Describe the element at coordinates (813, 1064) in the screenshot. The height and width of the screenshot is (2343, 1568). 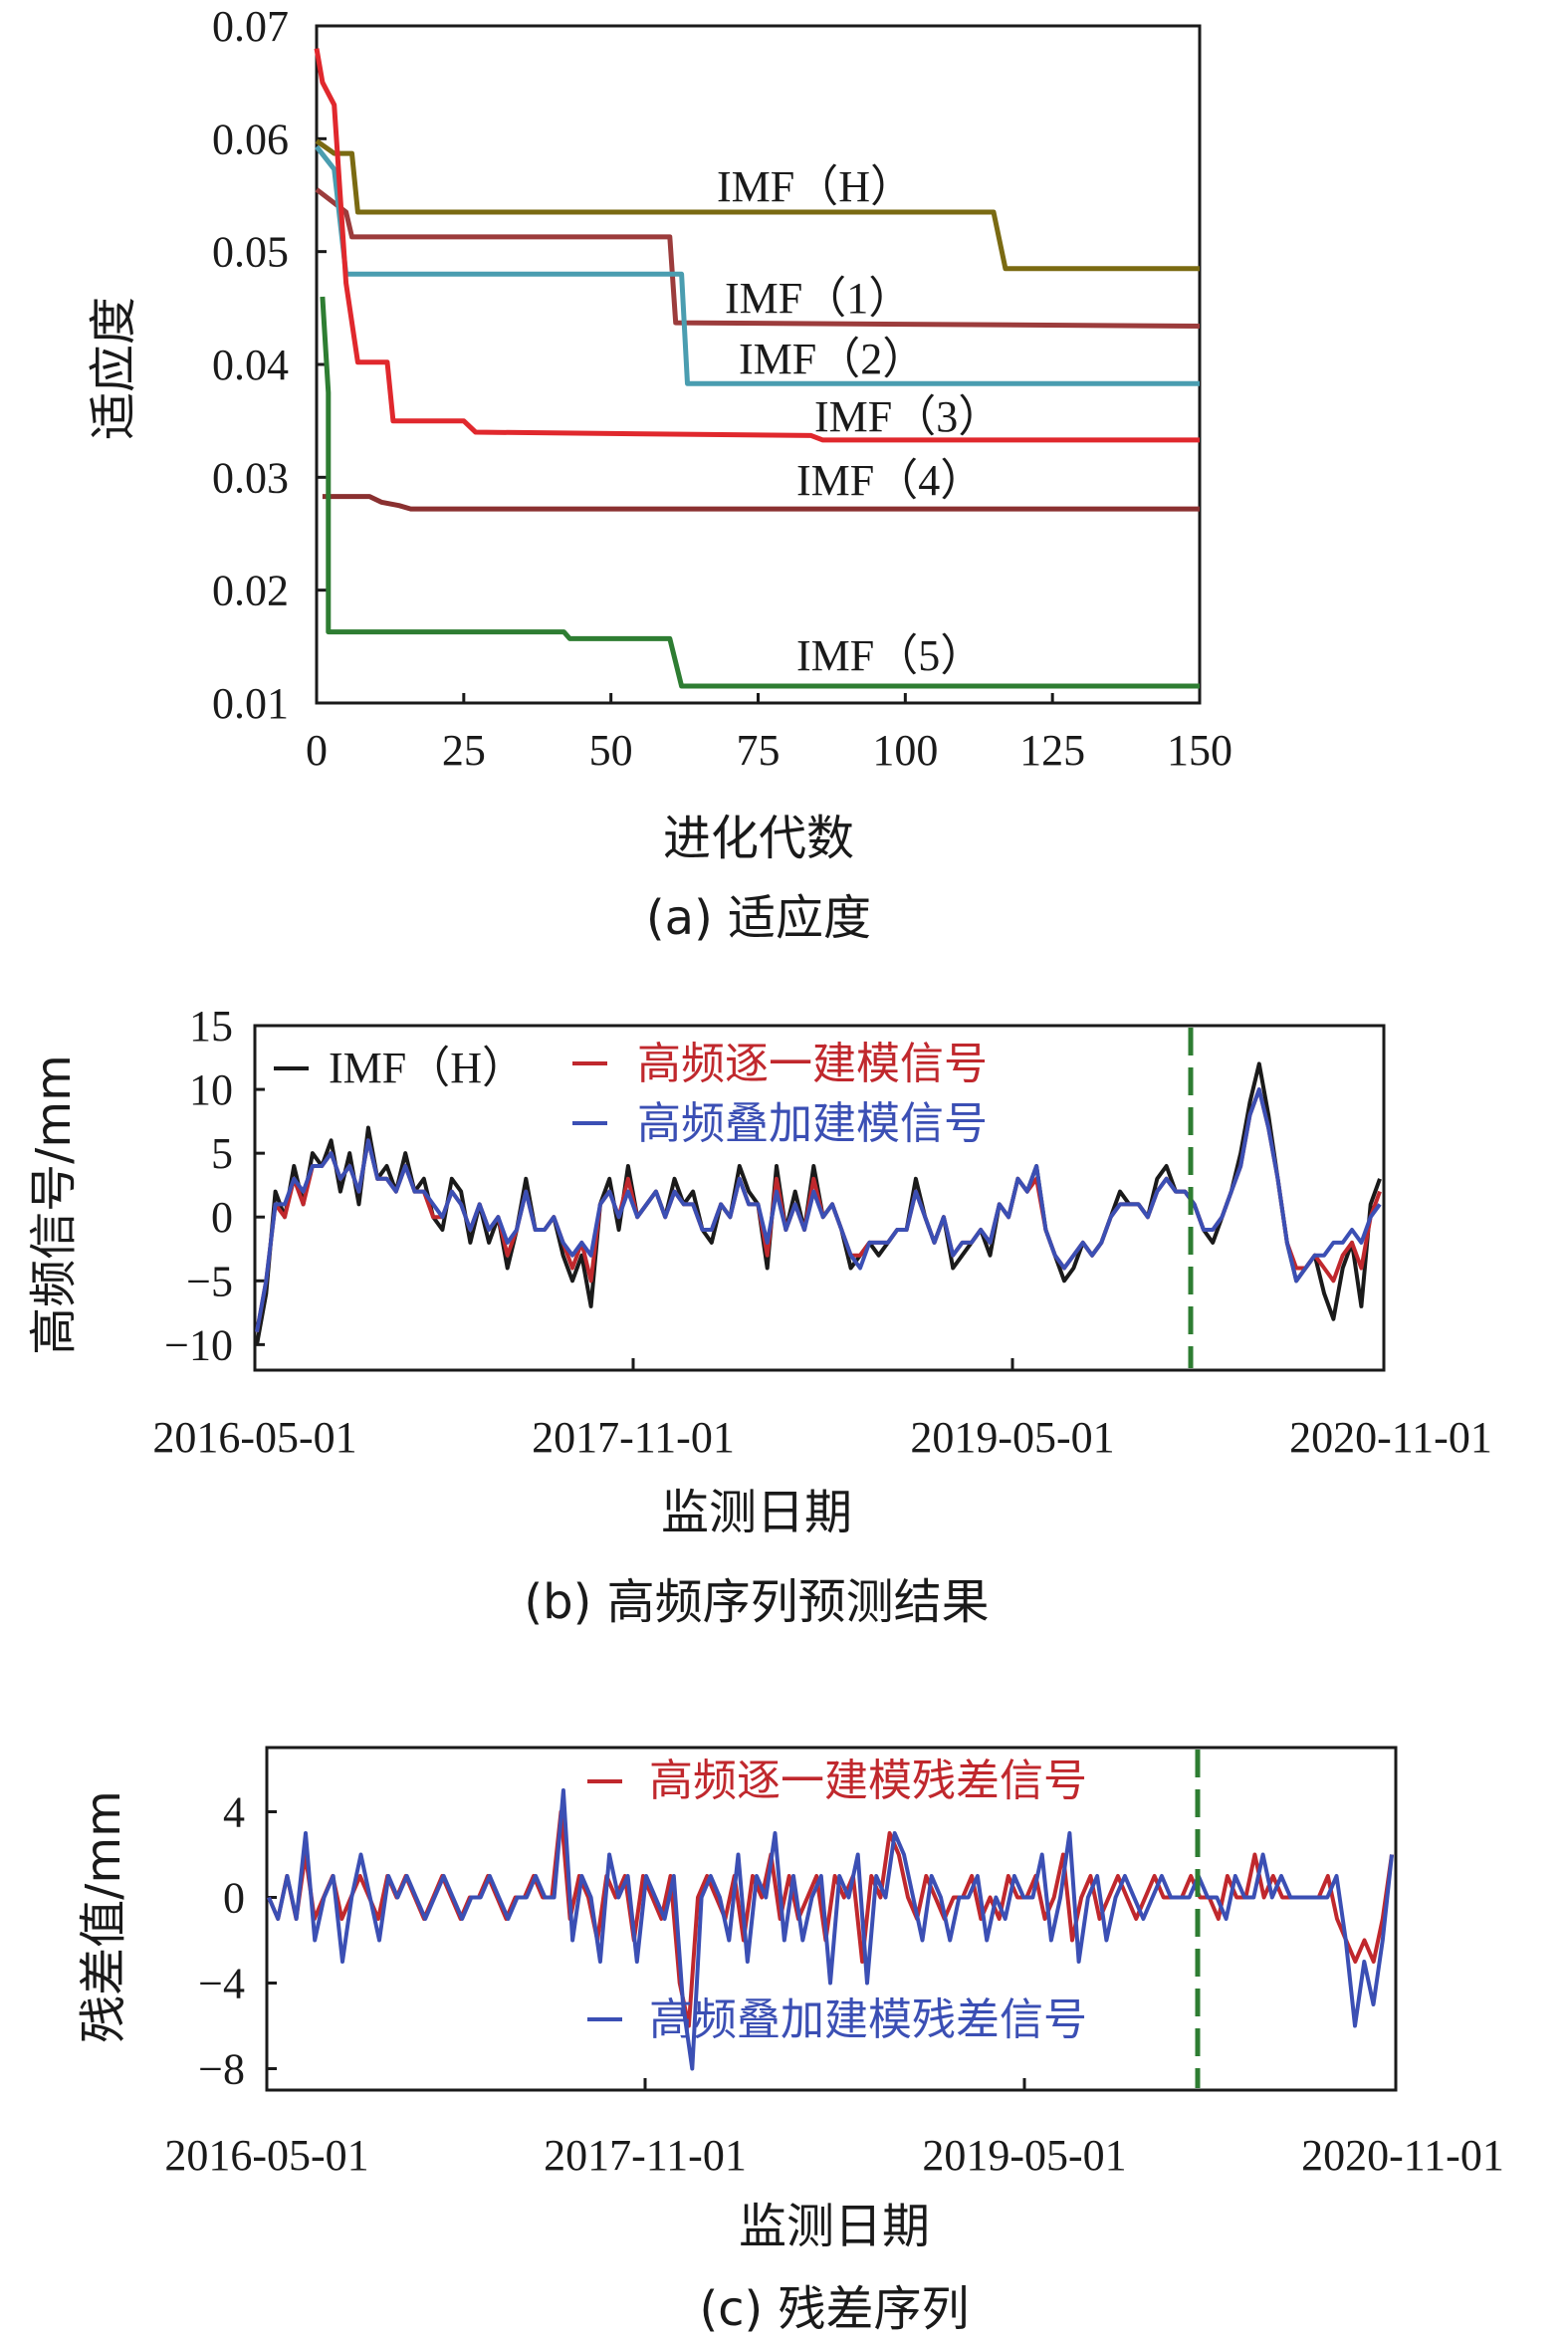
I see `legend-label-single-model: 高频逐一建模信号` at that location.